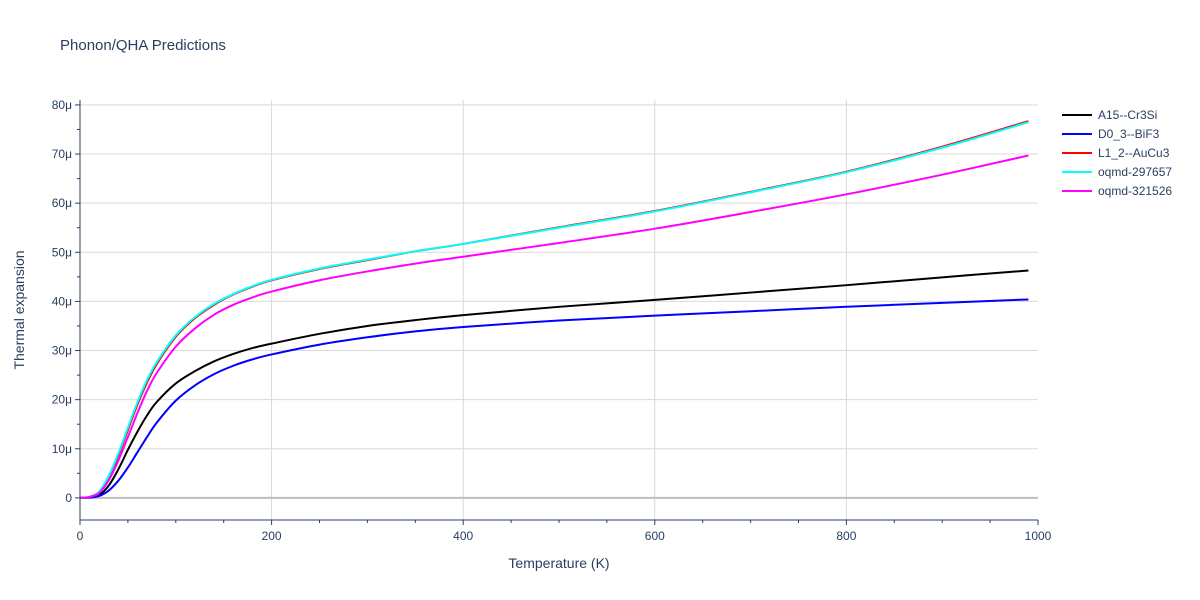 The image size is (1200, 600). I want to click on legend-item: A15--Cr3Si, so click(1109, 115).